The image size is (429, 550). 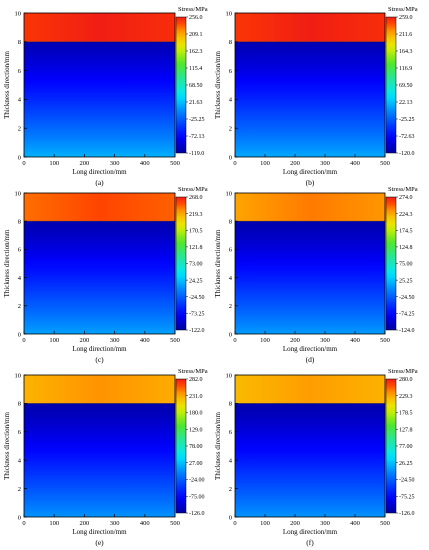 I want to click on colorbar-tick-label: 164.3, so click(x=406, y=52).